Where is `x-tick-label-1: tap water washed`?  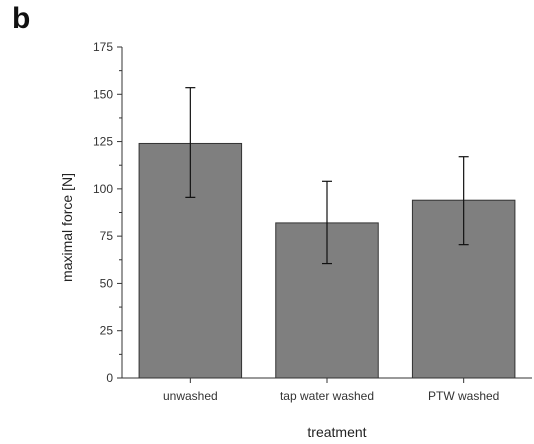 x-tick-label-1: tap water washed is located at coordinates (327, 396).